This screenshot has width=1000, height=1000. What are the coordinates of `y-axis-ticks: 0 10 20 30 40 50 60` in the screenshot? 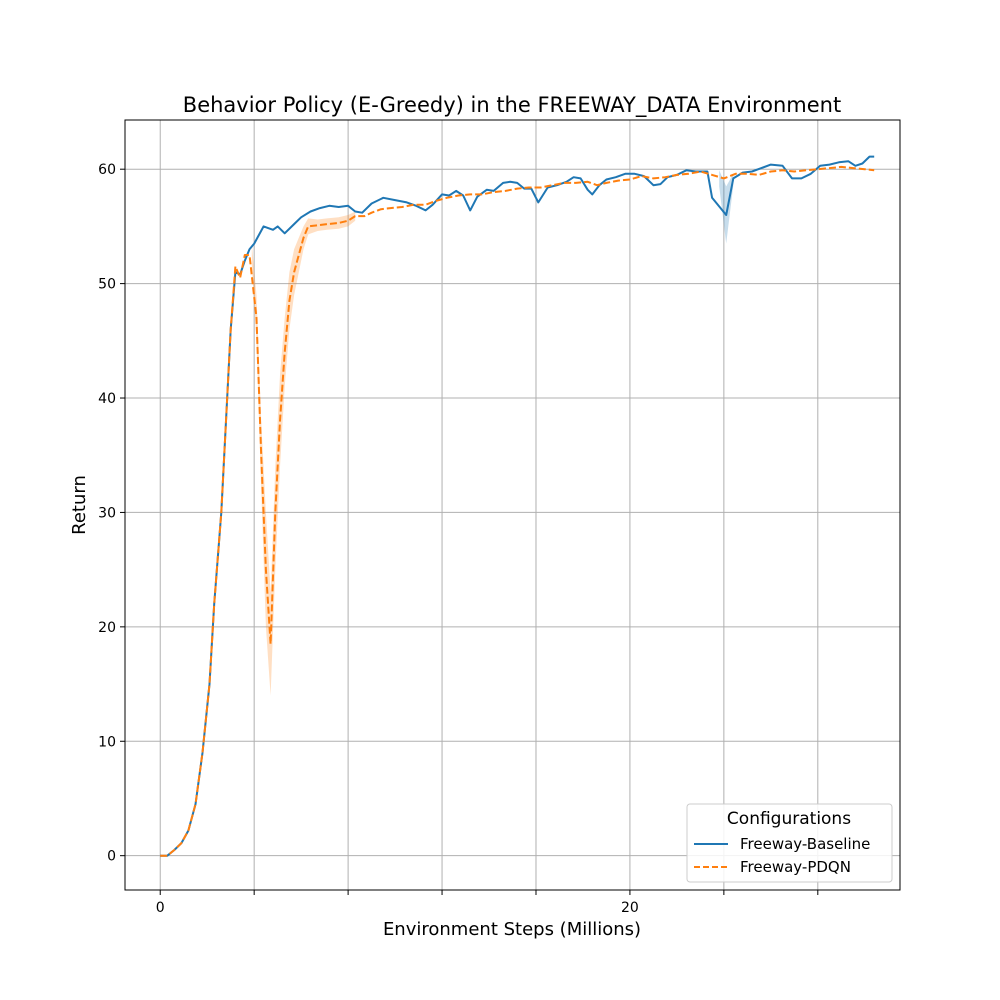 It's located at (111, 513).